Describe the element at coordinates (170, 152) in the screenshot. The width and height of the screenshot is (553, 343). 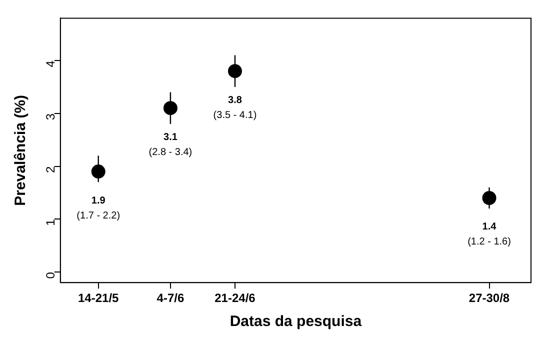
I see `annotation: (2.8 - 3.4)` at that location.